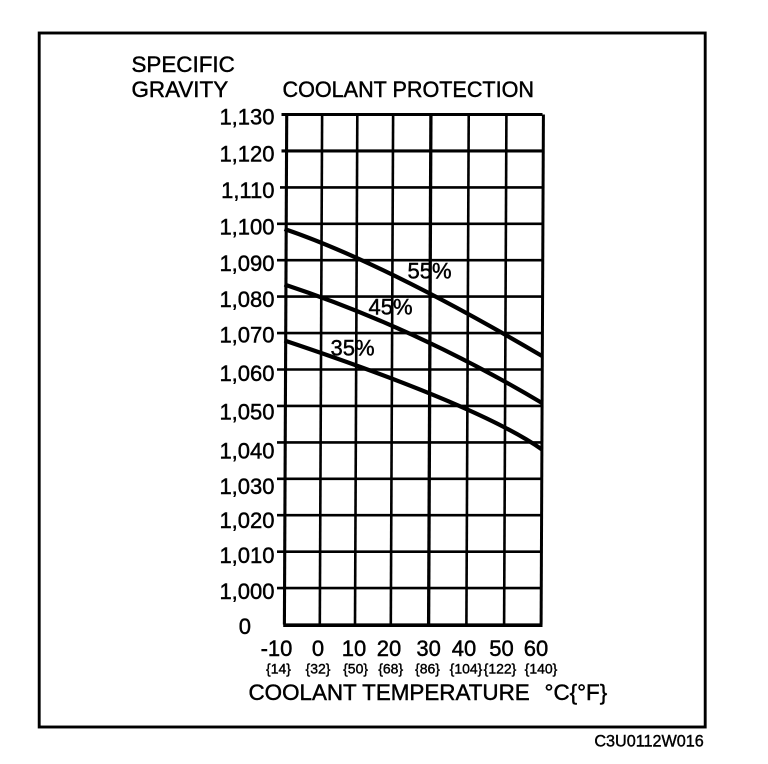  What do you see at coordinates (277, 648) in the screenshot?
I see `svg-text: -10` at bounding box center [277, 648].